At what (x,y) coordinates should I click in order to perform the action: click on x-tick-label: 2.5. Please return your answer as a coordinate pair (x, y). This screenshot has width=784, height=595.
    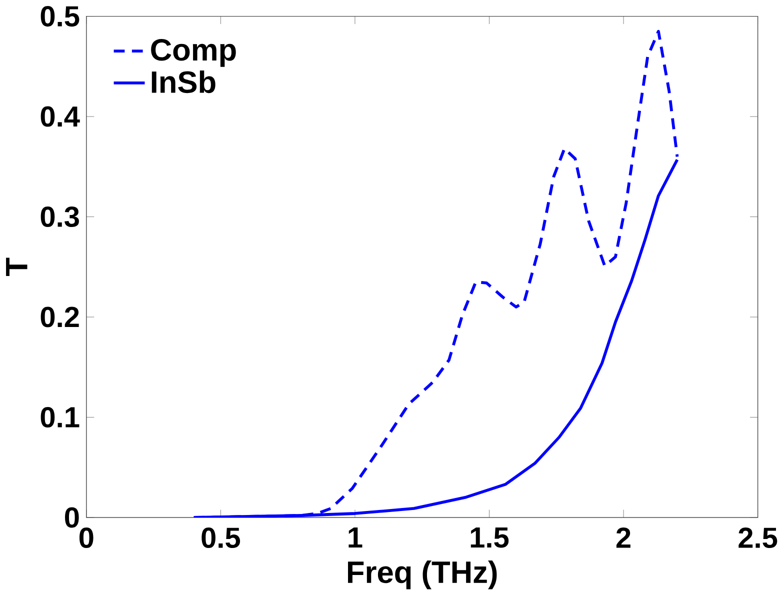
    Looking at the image, I should click on (758, 537).